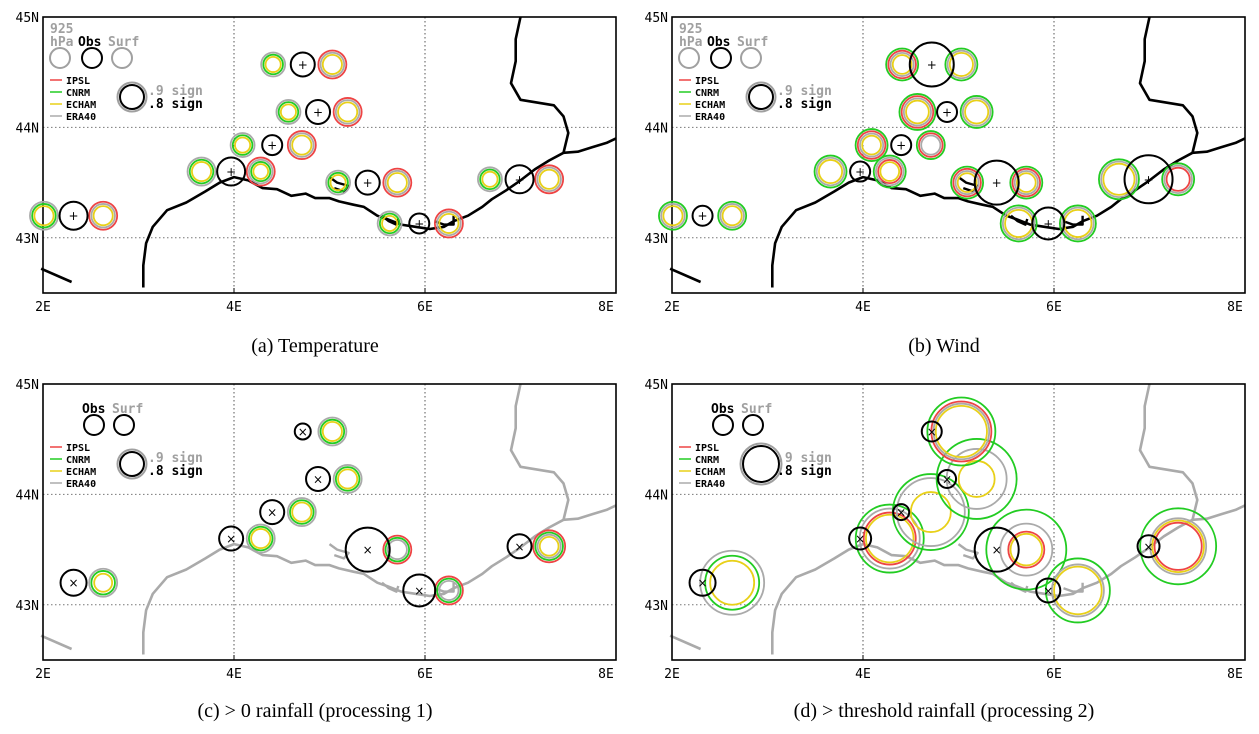  What do you see at coordinates (78, 81) in the screenshot?
I see `legend-label-ipsl: IPSL` at bounding box center [78, 81].